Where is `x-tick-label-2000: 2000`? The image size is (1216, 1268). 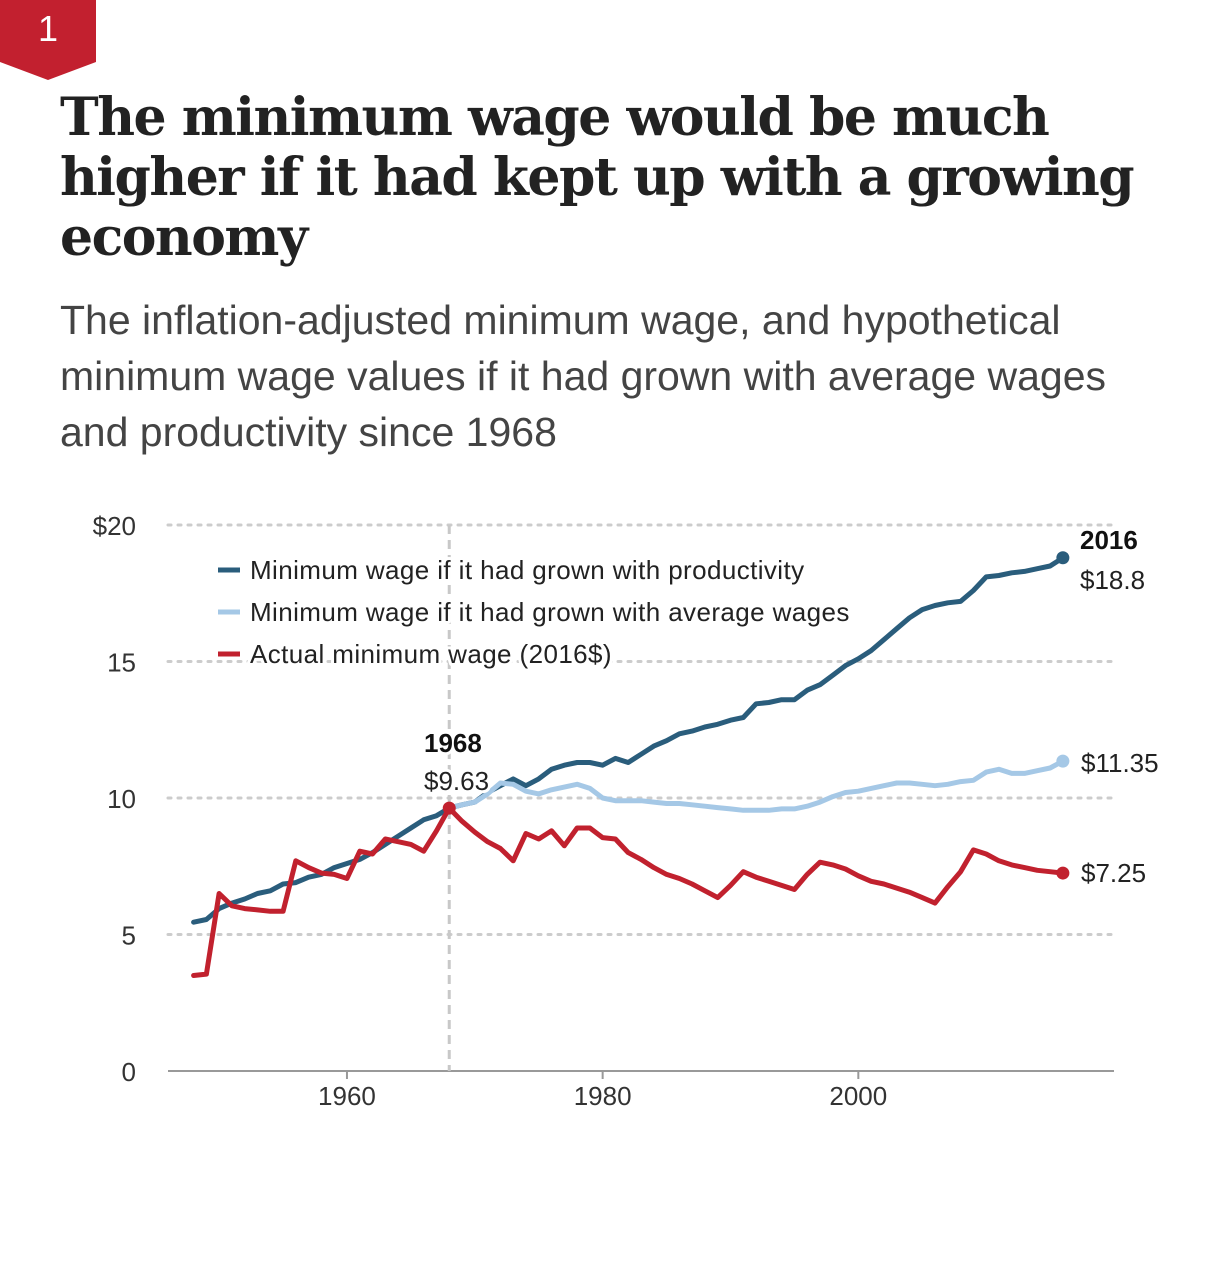
x-tick-label-2000: 2000 is located at coordinates (858, 1096).